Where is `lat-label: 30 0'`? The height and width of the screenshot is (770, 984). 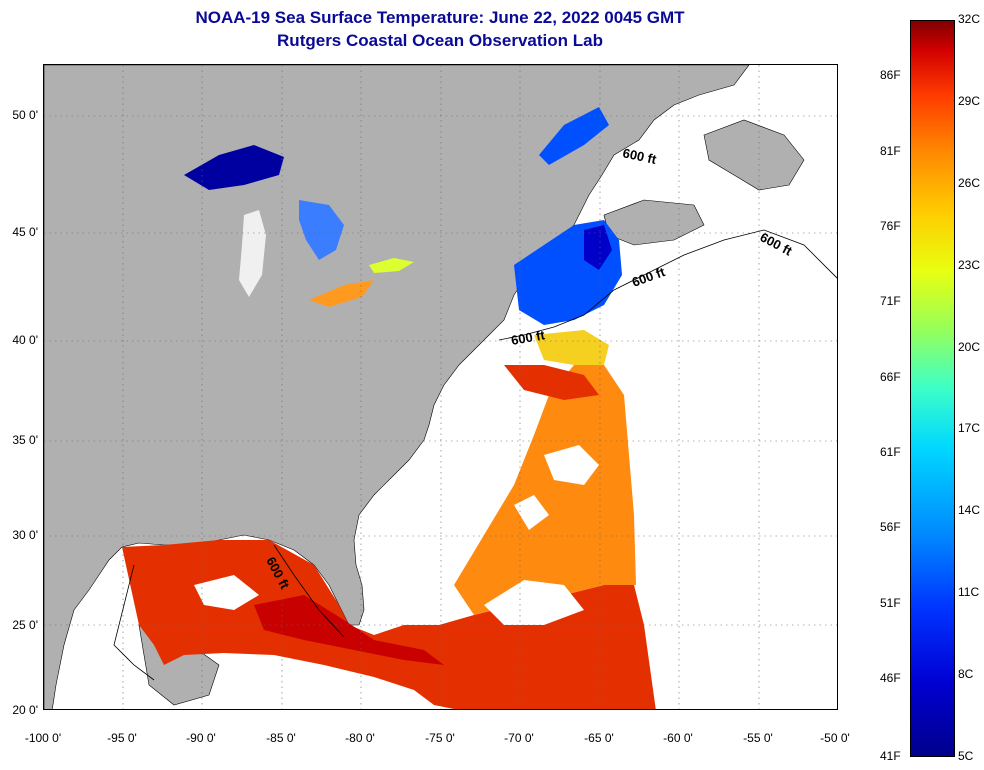
lat-label: 30 0' is located at coordinates (25, 535).